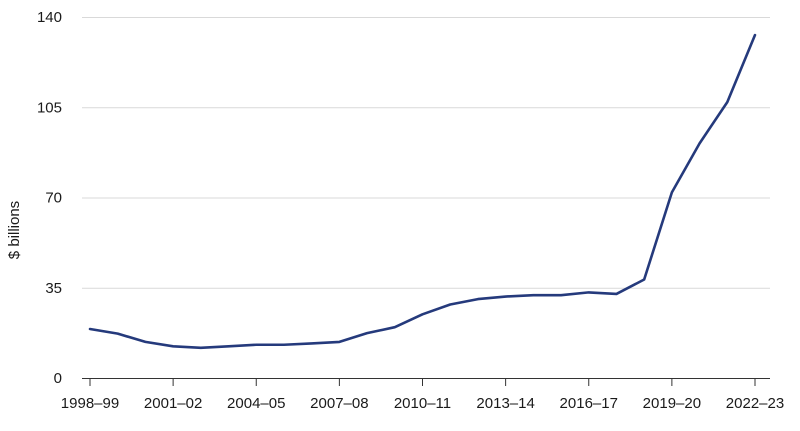 The image size is (800, 431). Describe the element at coordinates (422, 403) in the screenshot. I see `x-tick-label: 2010–11` at that location.